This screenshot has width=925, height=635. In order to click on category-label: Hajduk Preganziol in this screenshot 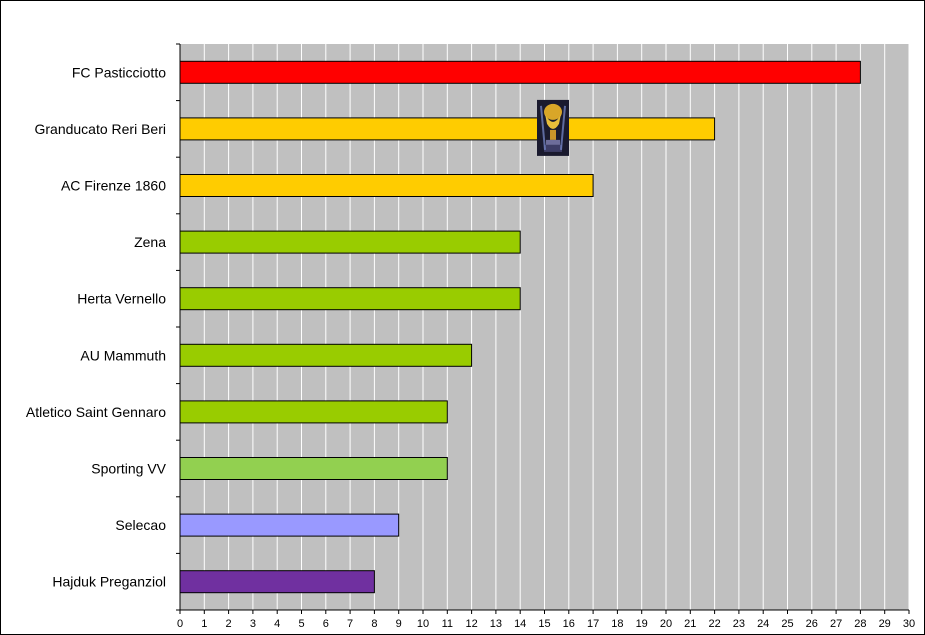, I will do `click(109, 582)`.